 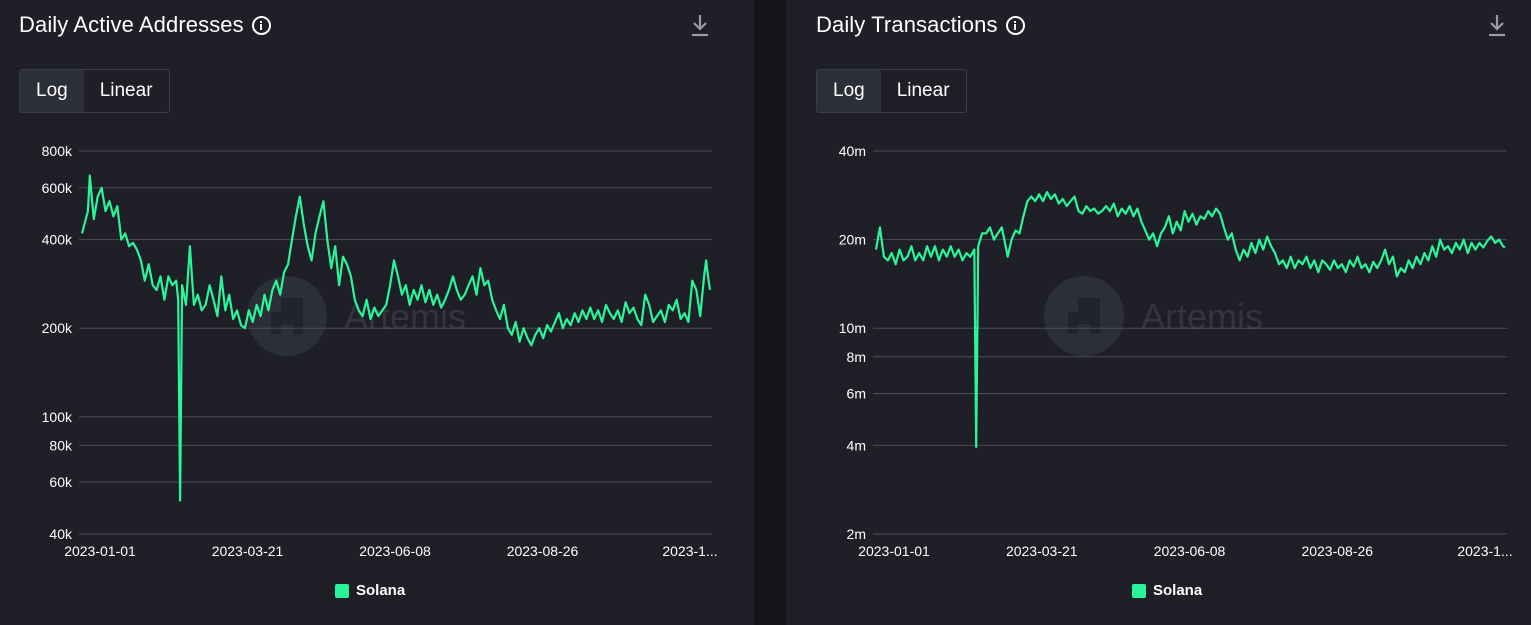 What do you see at coordinates (57, 188) in the screenshot?
I see `y-tick-label: 600k` at bounding box center [57, 188].